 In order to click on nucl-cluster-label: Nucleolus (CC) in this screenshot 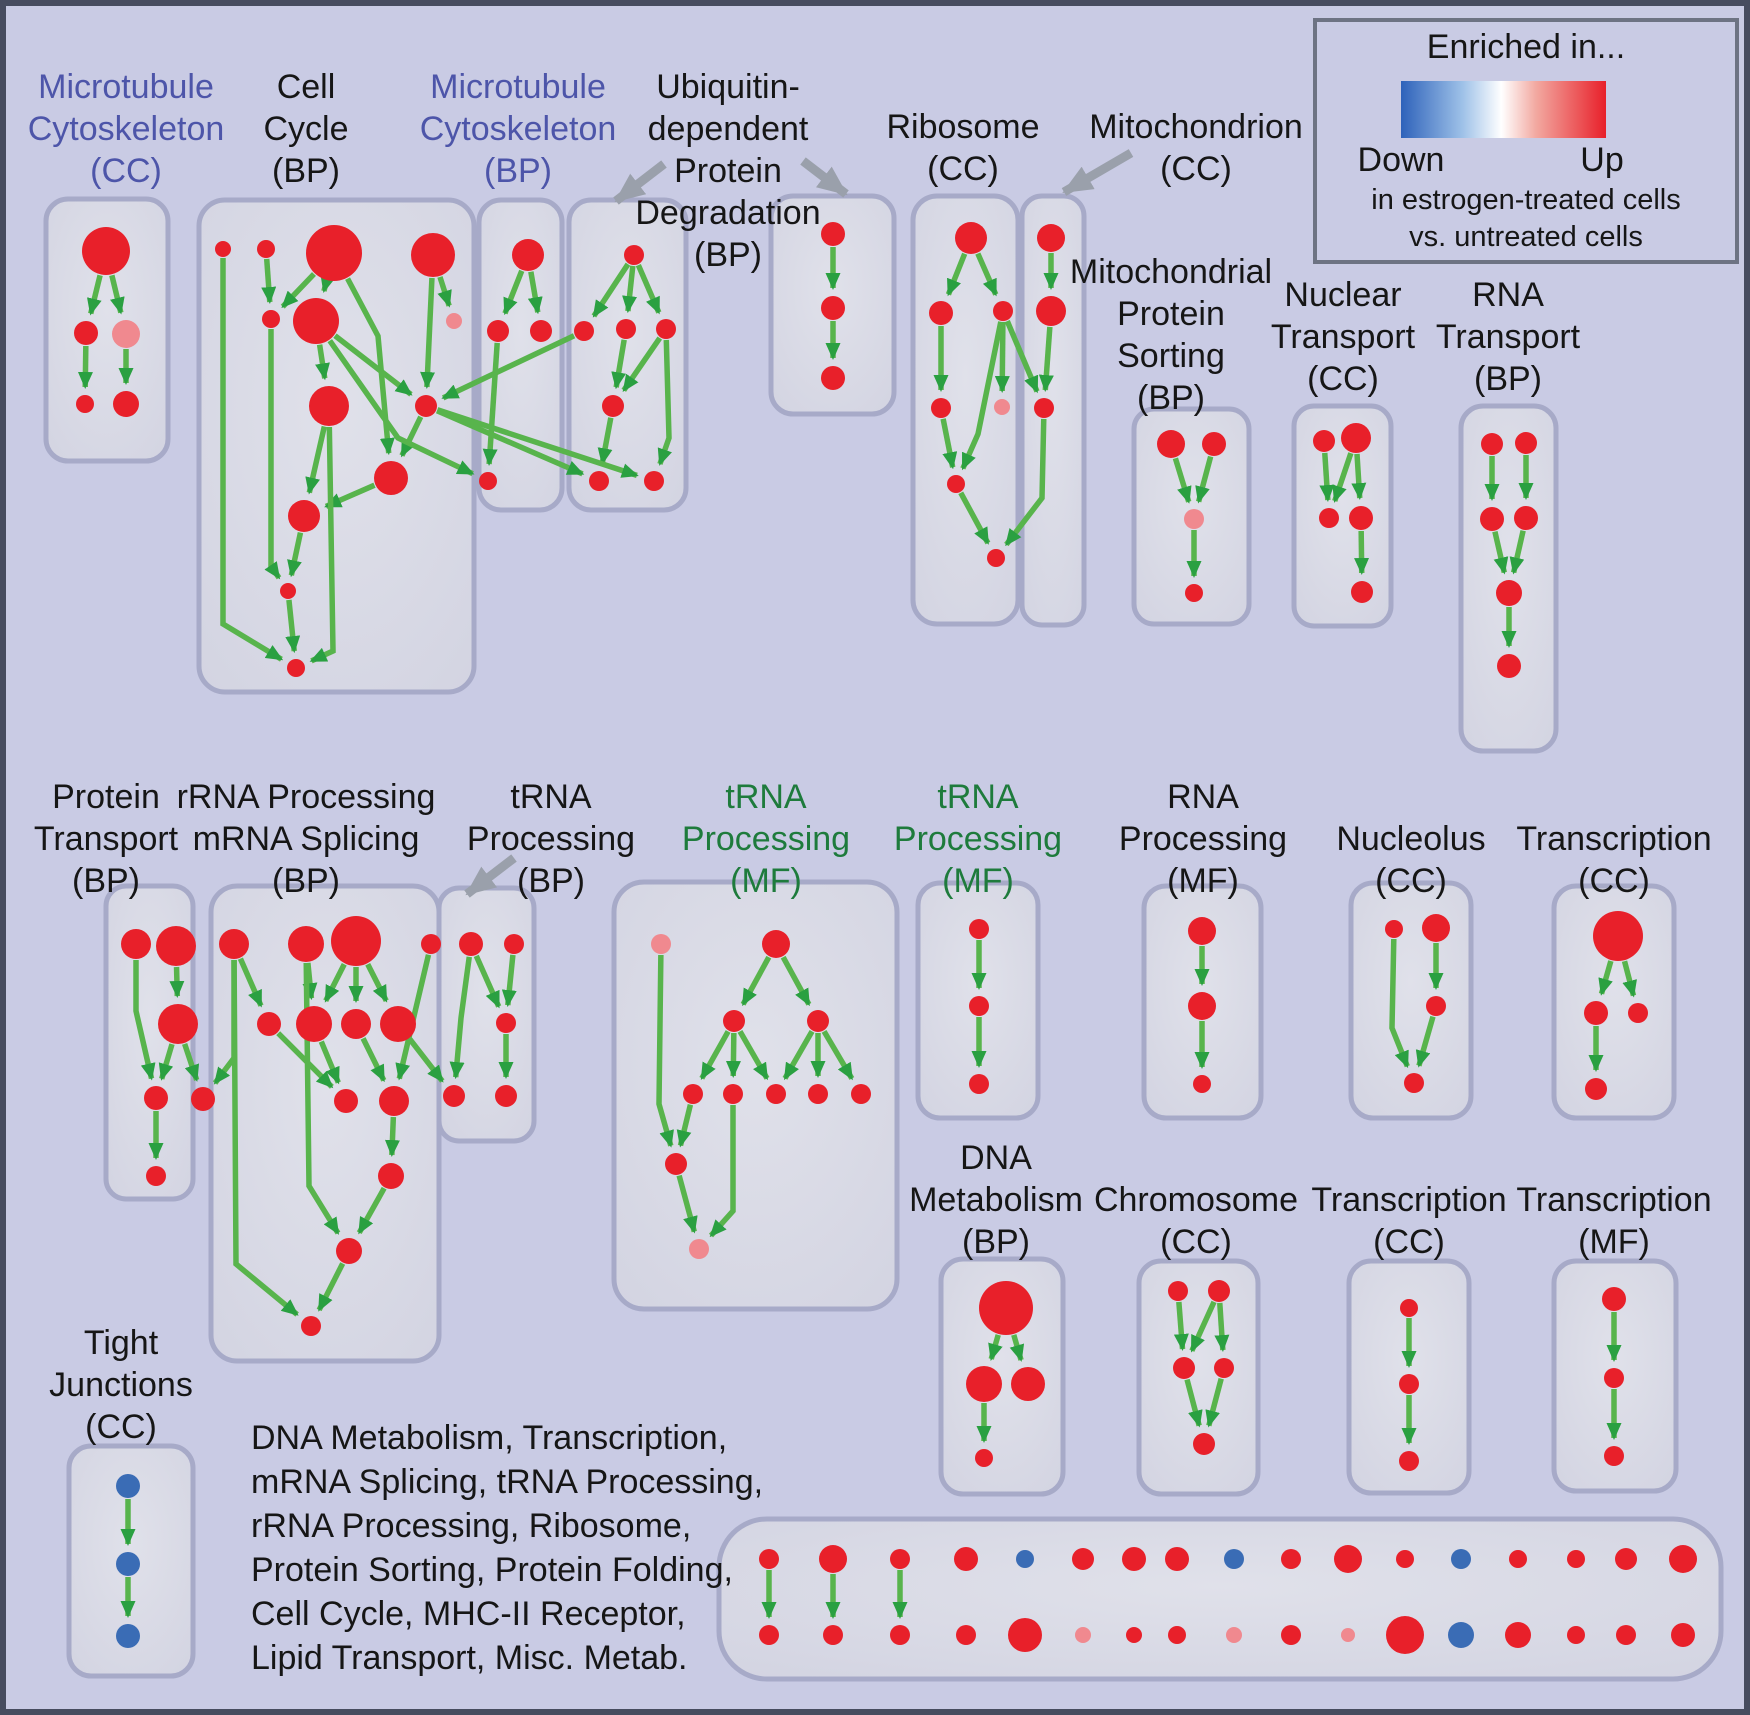, I will do `click(1411, 860)`.